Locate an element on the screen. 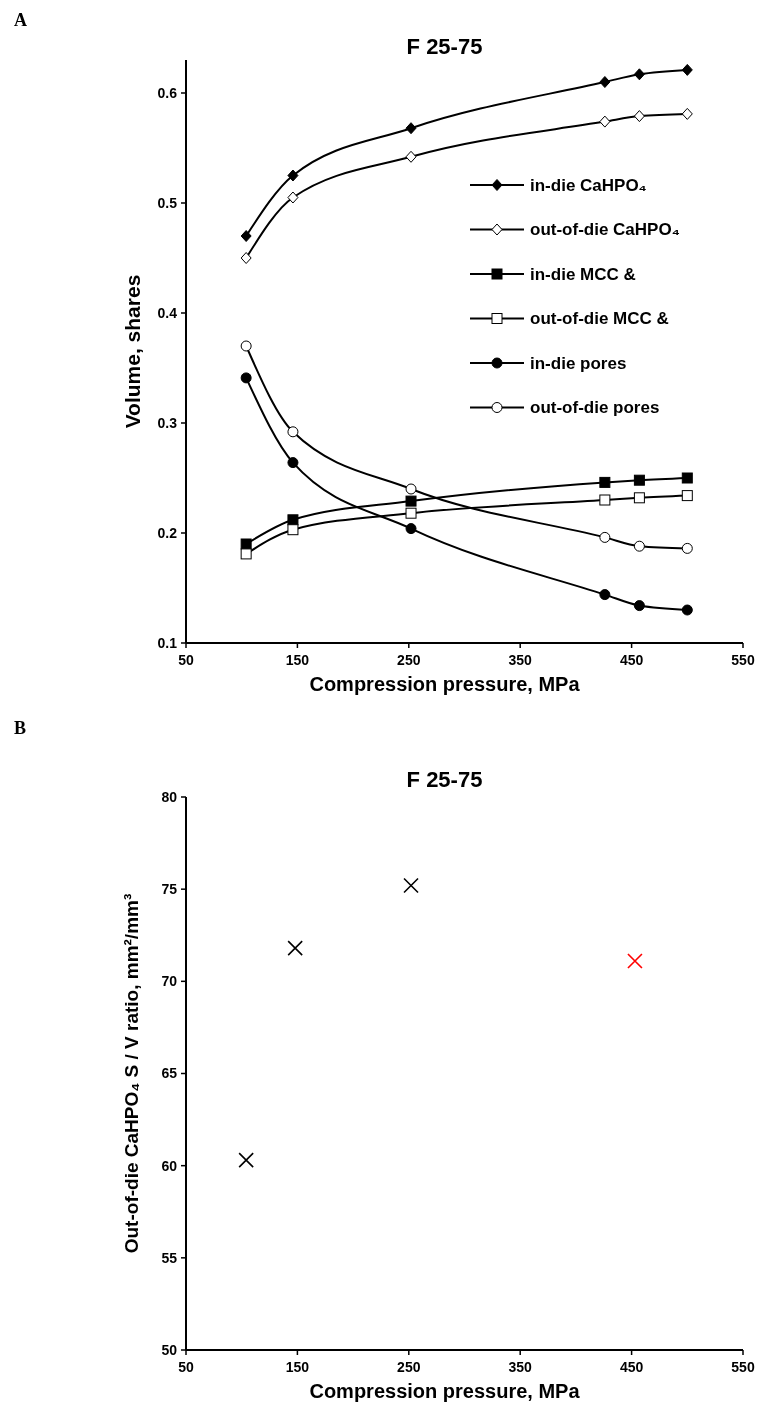  y-tick-label: 75 is located at coordinates (169, 889).